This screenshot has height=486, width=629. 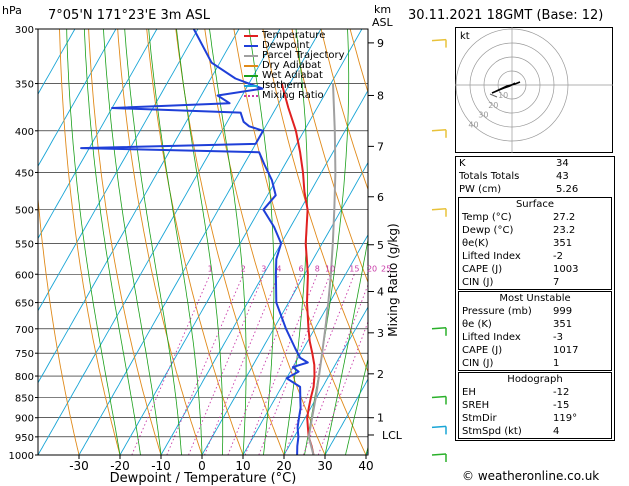 What do you see at coordinates (24, 438) in the screenshot?
I see `pressure-tick-label: 950` at bounding box center [24, 438].